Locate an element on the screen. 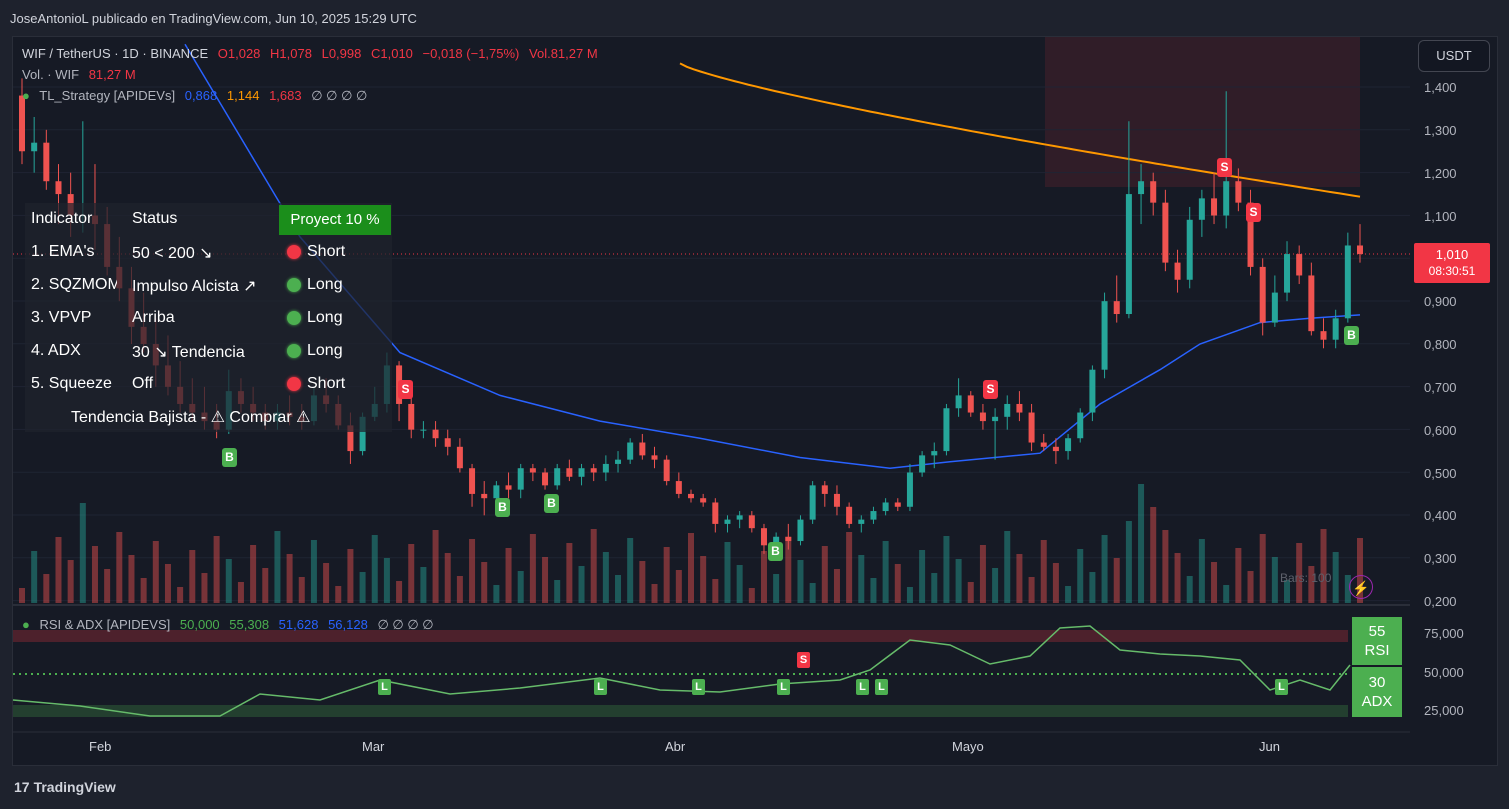 Image resolution: width=1509 pixels, height=809 pixels. row-name: 4. ADX is located at coordinates (56, 350).